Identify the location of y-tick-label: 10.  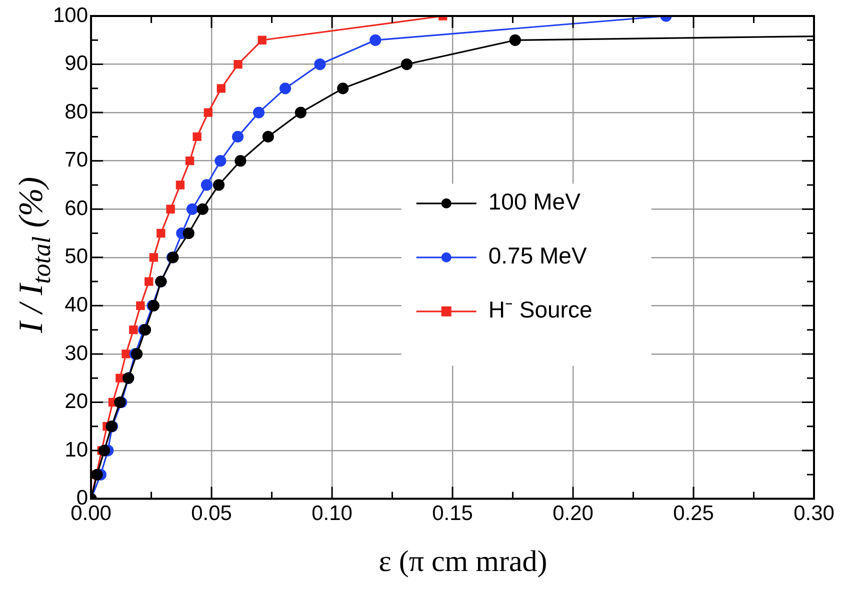
(76, 450).